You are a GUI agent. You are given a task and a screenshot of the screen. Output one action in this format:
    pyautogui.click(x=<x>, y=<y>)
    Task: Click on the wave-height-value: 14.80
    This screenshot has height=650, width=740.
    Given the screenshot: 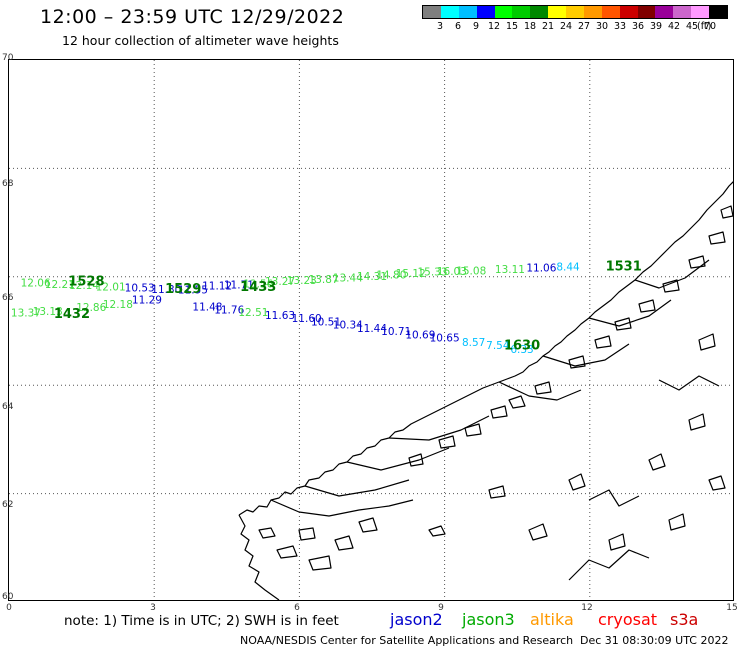 What is the action you would take?
    pyautogui.click(x=391, y=276)
    